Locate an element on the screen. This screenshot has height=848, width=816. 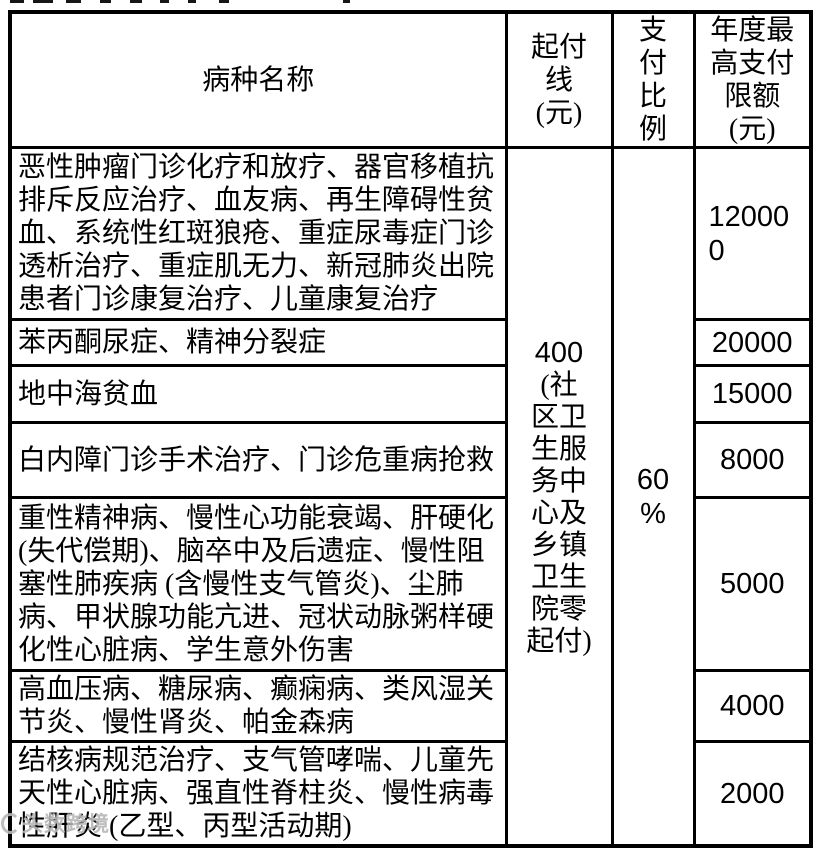
disease-name-cell: 白内障门诊手术治疗、门诊危重病抢救 is located at coordinates (258, 460).